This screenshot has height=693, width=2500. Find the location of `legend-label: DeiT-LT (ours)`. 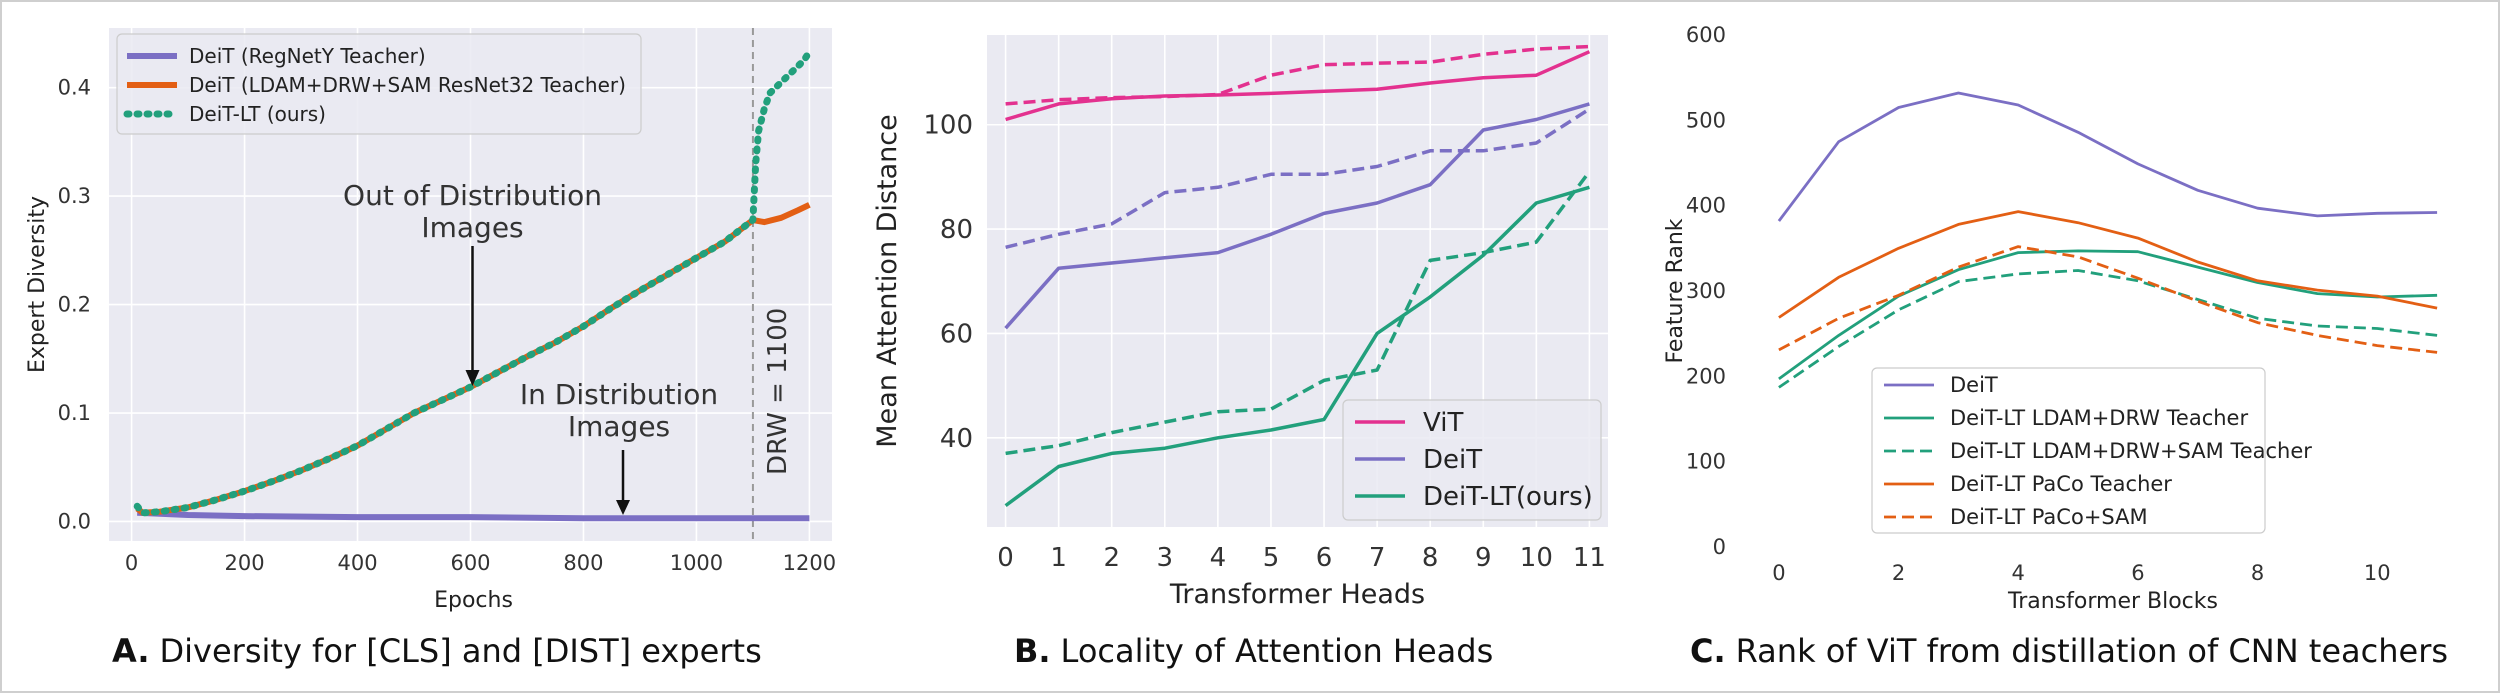

legend-label: DeiT-LT (ours) is located at coordinates (257, 114).